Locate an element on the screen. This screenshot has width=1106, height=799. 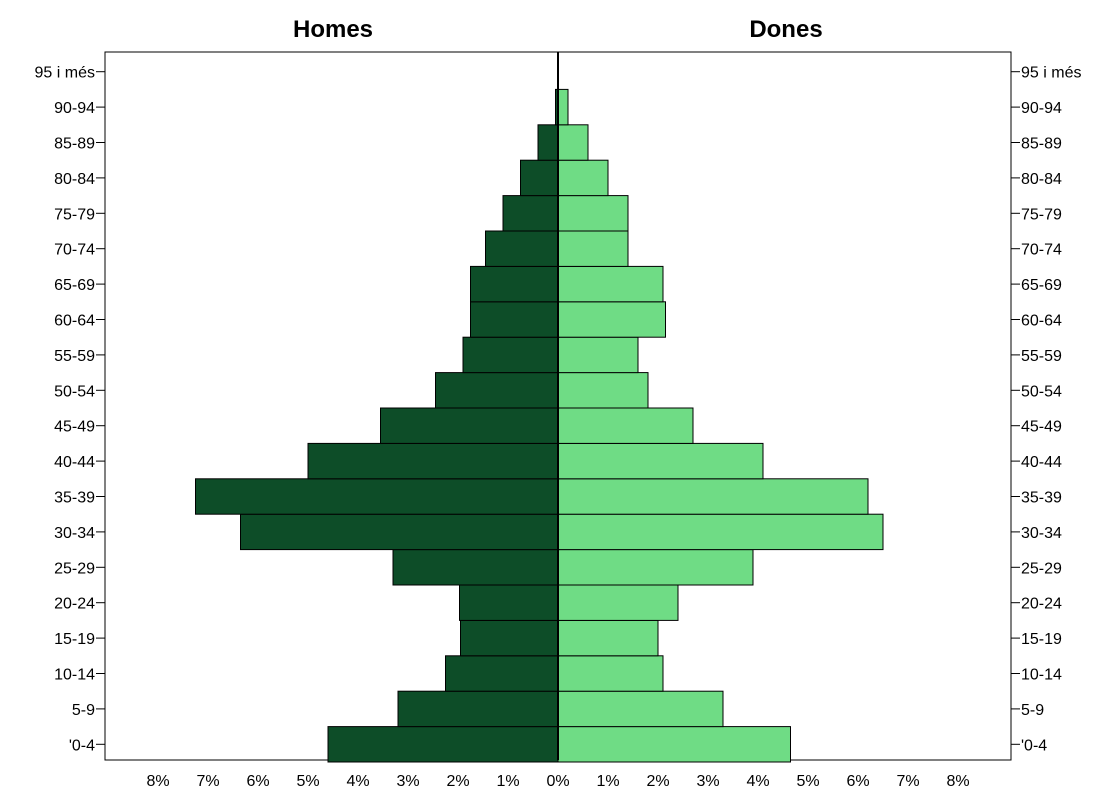
y-tick-label-left: 75-79 is located at coordinates (74, 214).